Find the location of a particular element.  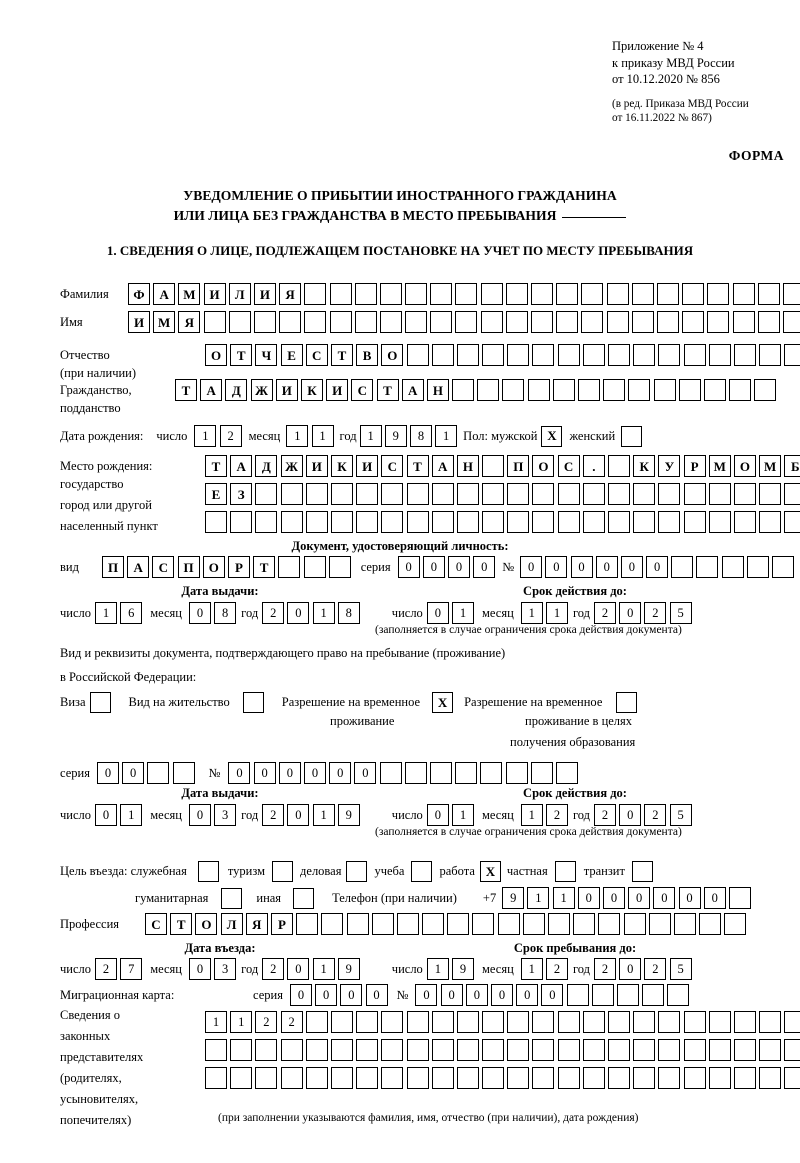

visa-checkbox is located at coordinates (100, 702).